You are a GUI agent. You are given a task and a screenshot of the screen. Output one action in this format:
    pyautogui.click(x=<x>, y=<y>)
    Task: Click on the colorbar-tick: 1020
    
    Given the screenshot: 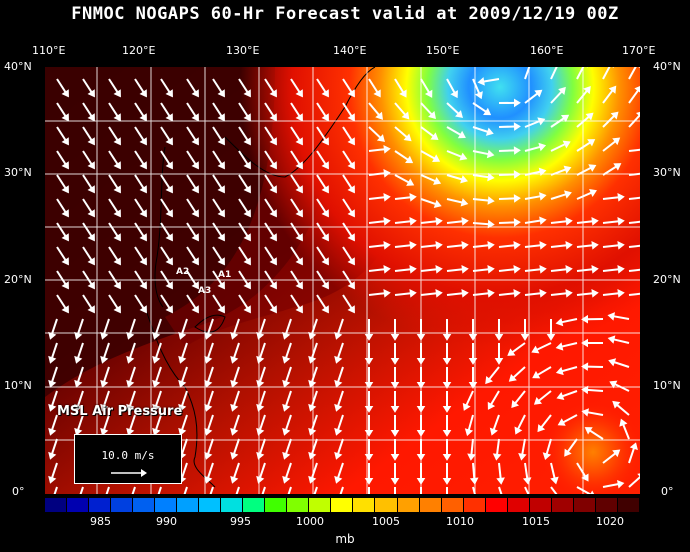 What is the action you would take?
    pyautogui.click(x=610, y=521)
    